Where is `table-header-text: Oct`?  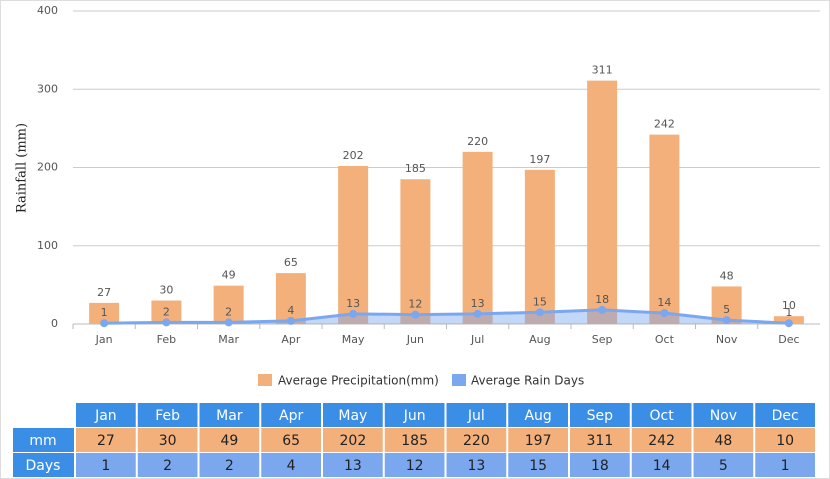 table-header-text: Oct is located at coordinates (662, 416).